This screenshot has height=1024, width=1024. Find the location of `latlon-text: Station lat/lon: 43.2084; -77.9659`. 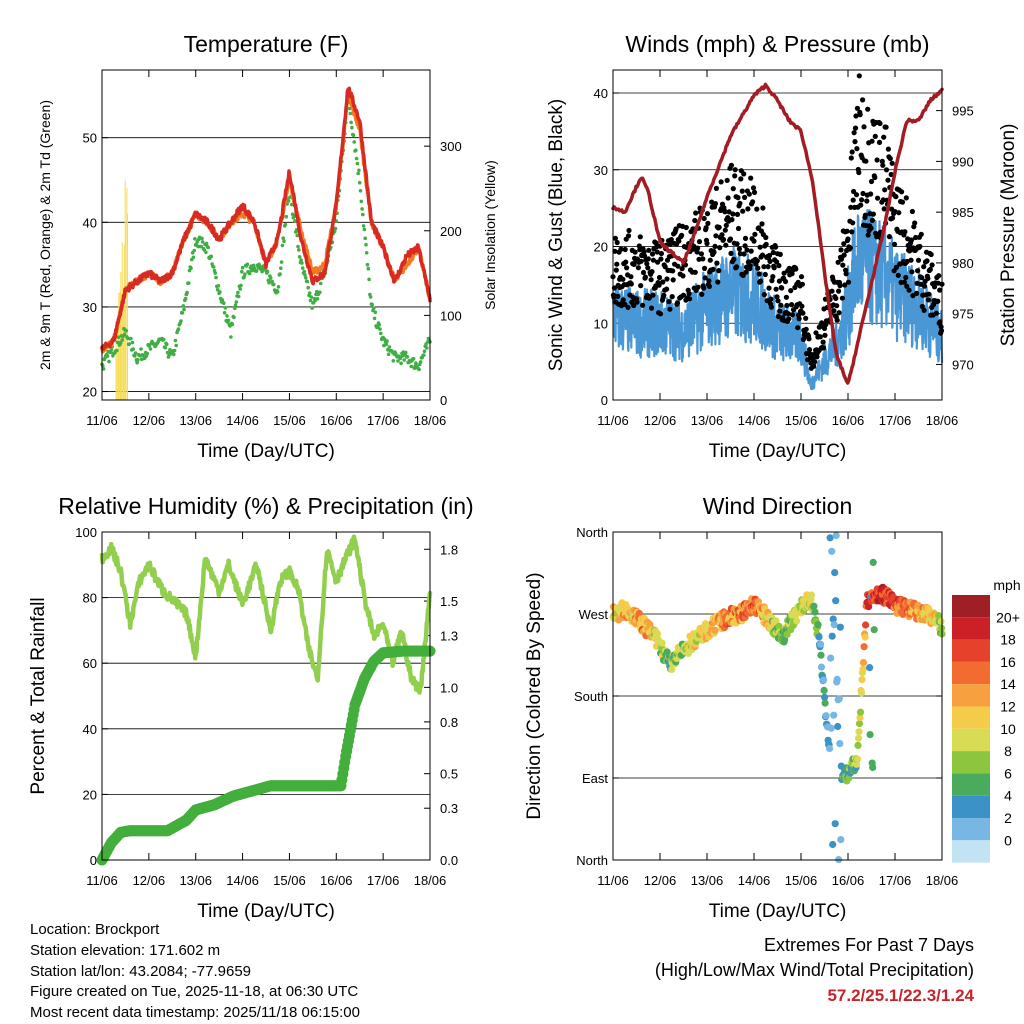

latlon-text: Station lat/lon: 43.2084; -77.9659 is located at coordinates (141, 971).